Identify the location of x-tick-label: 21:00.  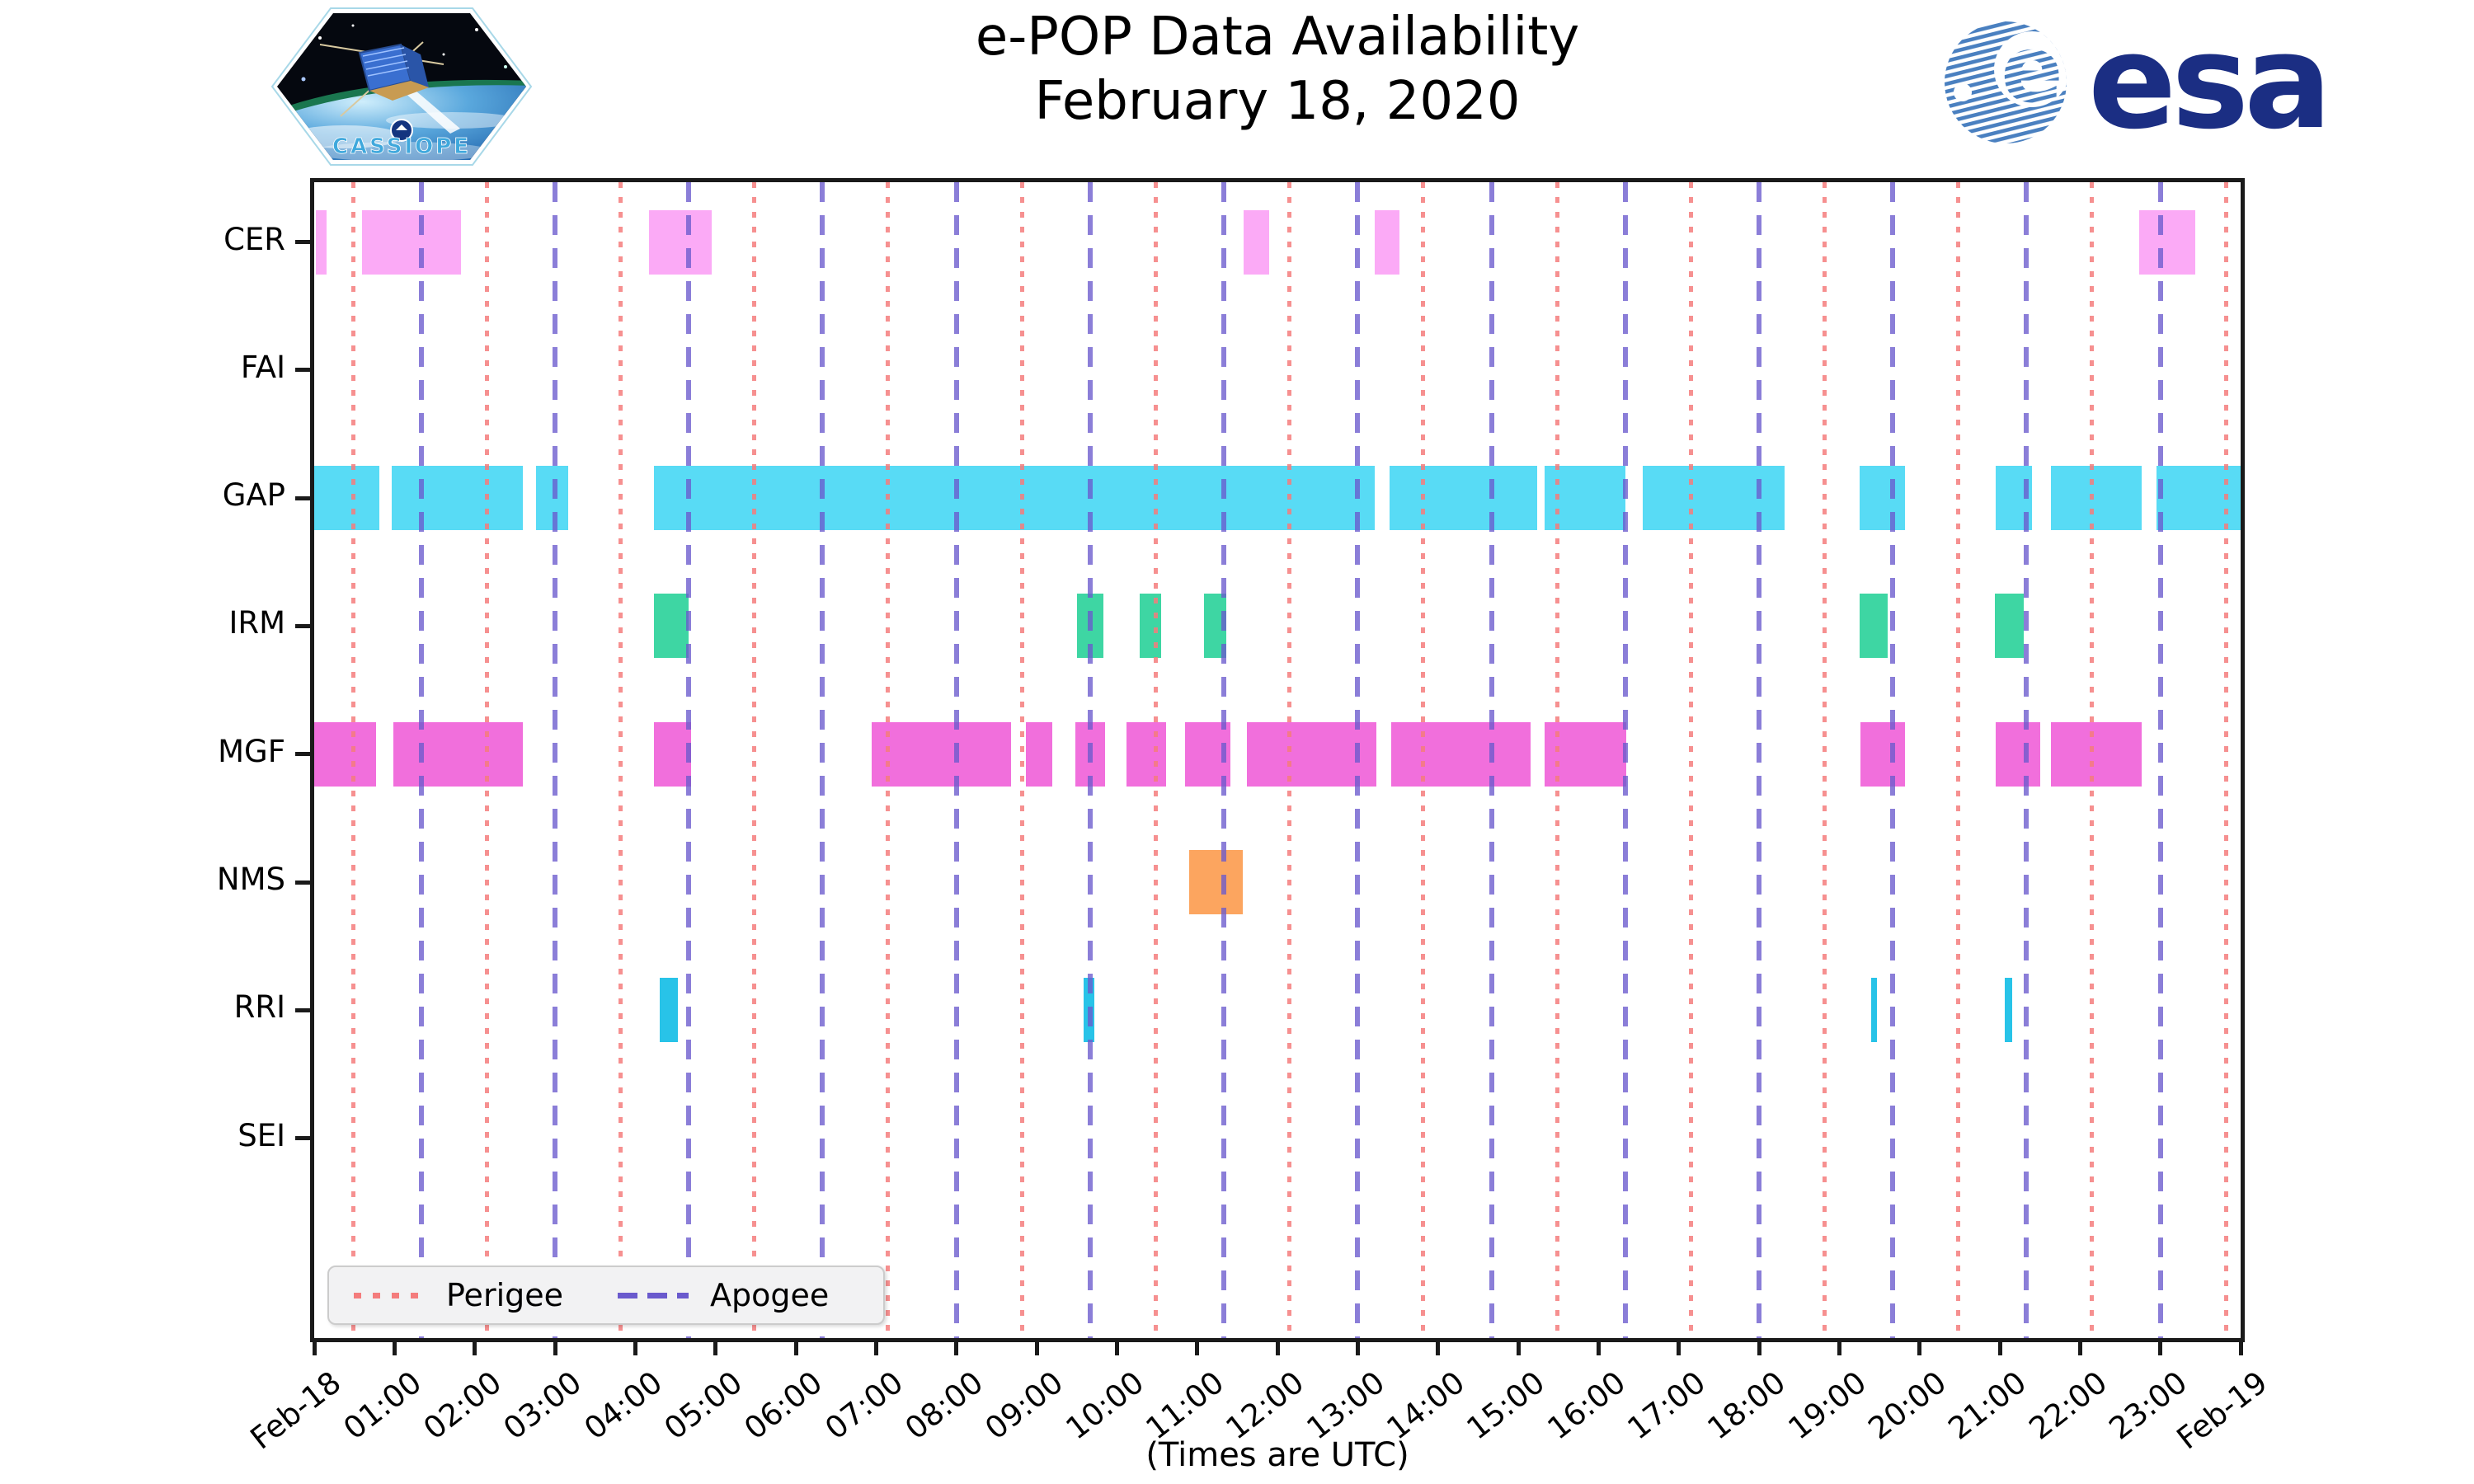
(1987, 1405).